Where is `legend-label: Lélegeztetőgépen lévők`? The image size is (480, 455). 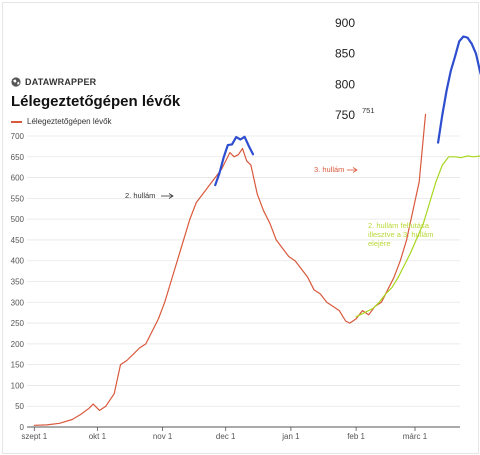 legend-label: Lélegeztetőgépen lévők is located at coordinates (69, 121).